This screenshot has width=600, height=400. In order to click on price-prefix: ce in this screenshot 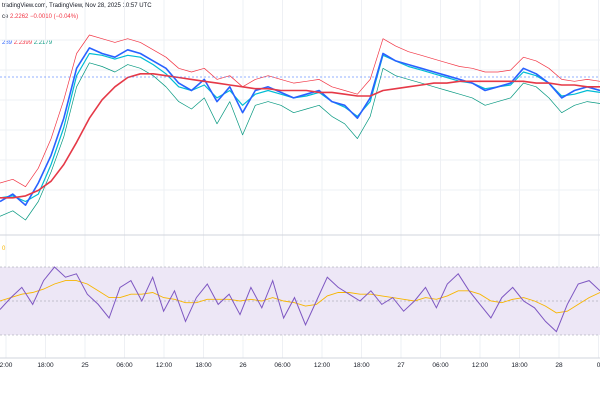, I will do `click(5, 17)`.